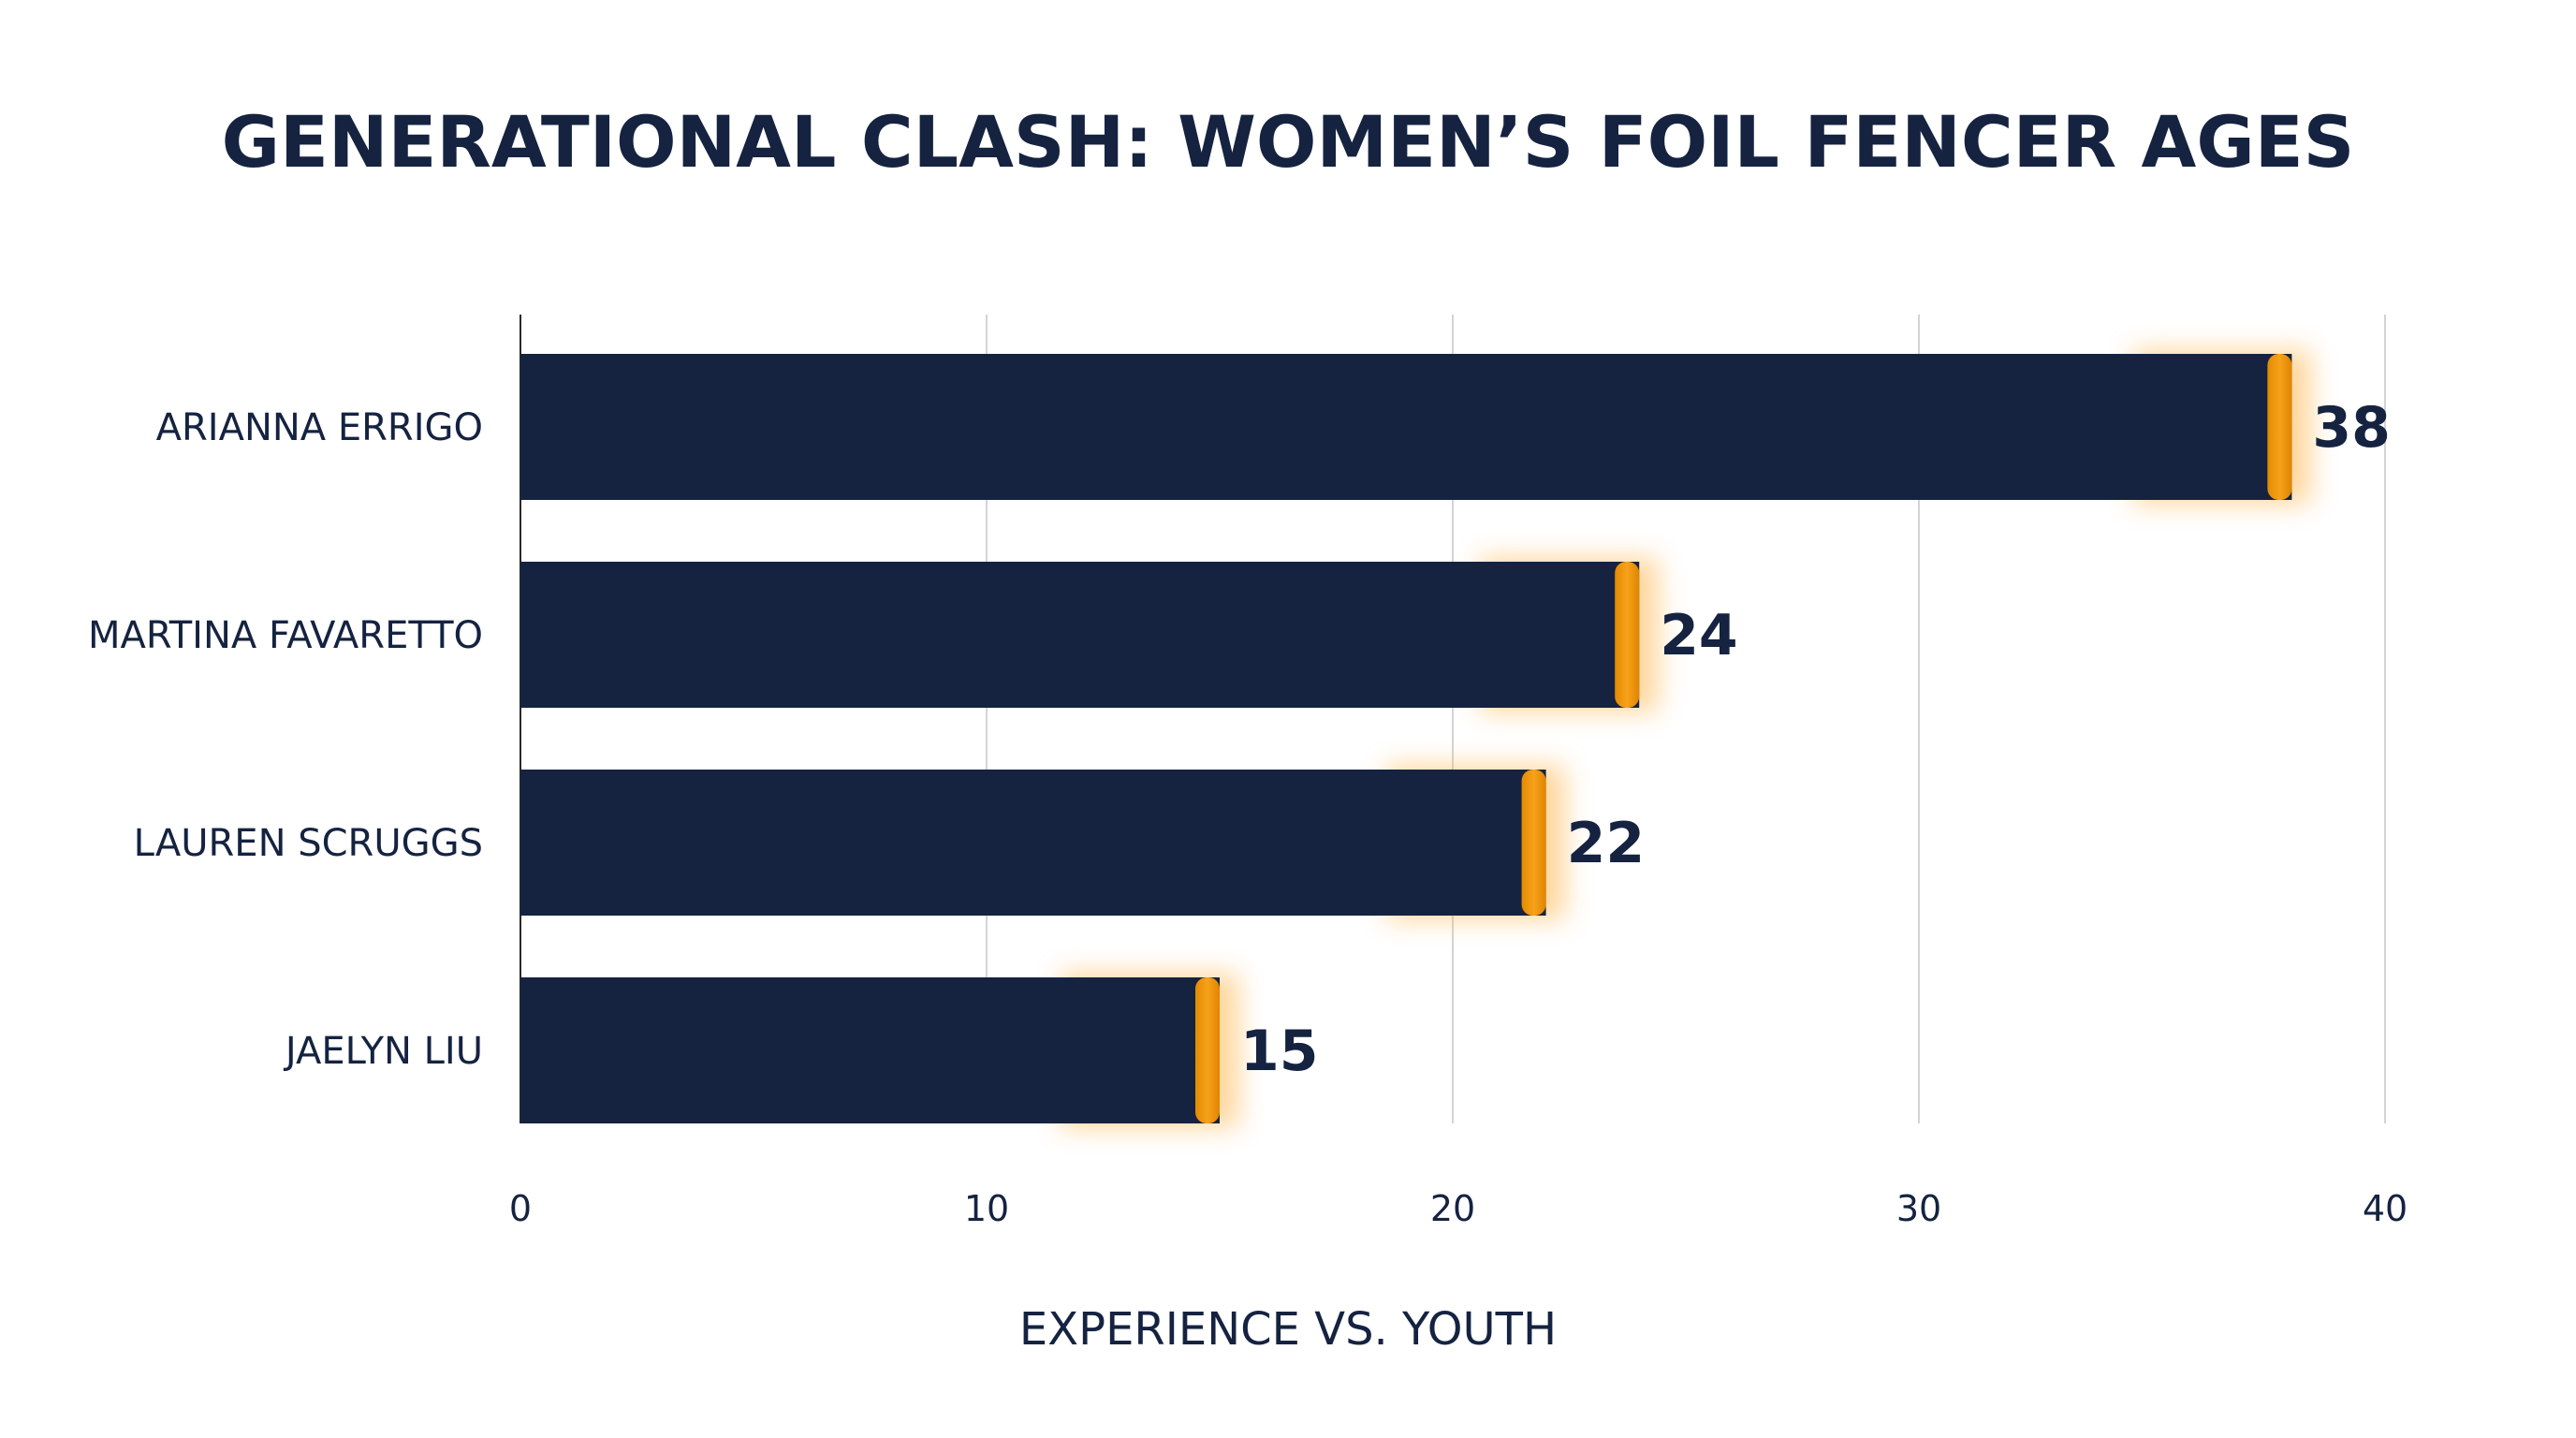 This screenshot has height=1438, width=2576. Describe the element at coordinates (2385, 1208) in the screenshot. I see `x-tick-label-40: 40` at that location.